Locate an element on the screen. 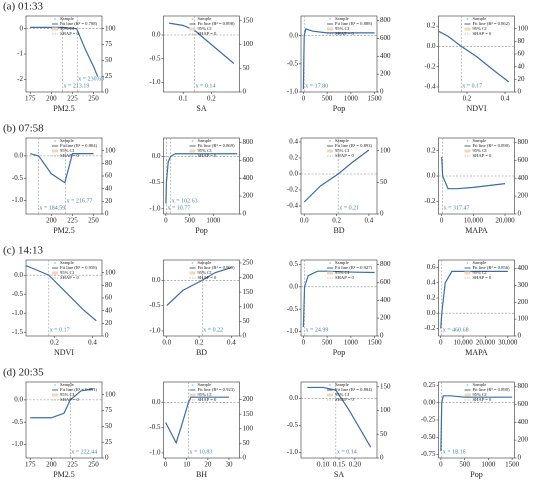 This screenshot has height=488, width=550. threshold-label: x = 317.47 is located at coordinates (457, 208).